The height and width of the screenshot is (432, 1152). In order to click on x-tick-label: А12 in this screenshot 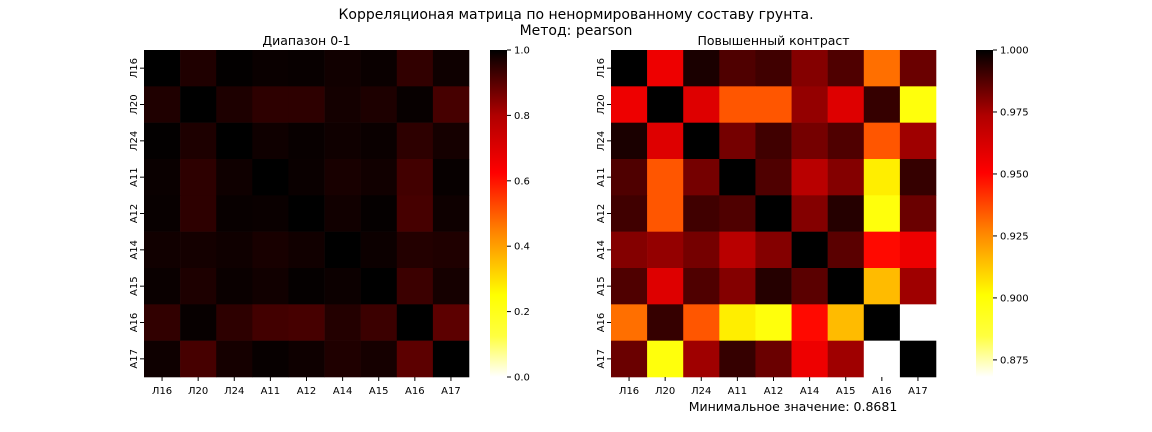, I will do `click(307, 391)`.